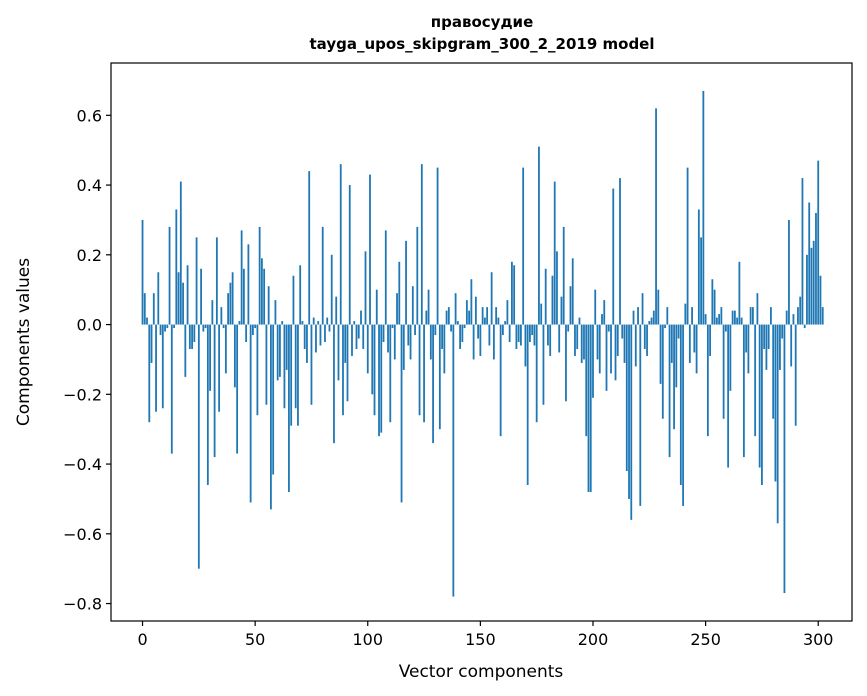 This screenshot has height=696, width=867. What do you see at coordinates (485, 635) in the screenshot?
I see `x-axis-ticks: 0 50 100 150 200 250 300` at bounding box center [485, 635].